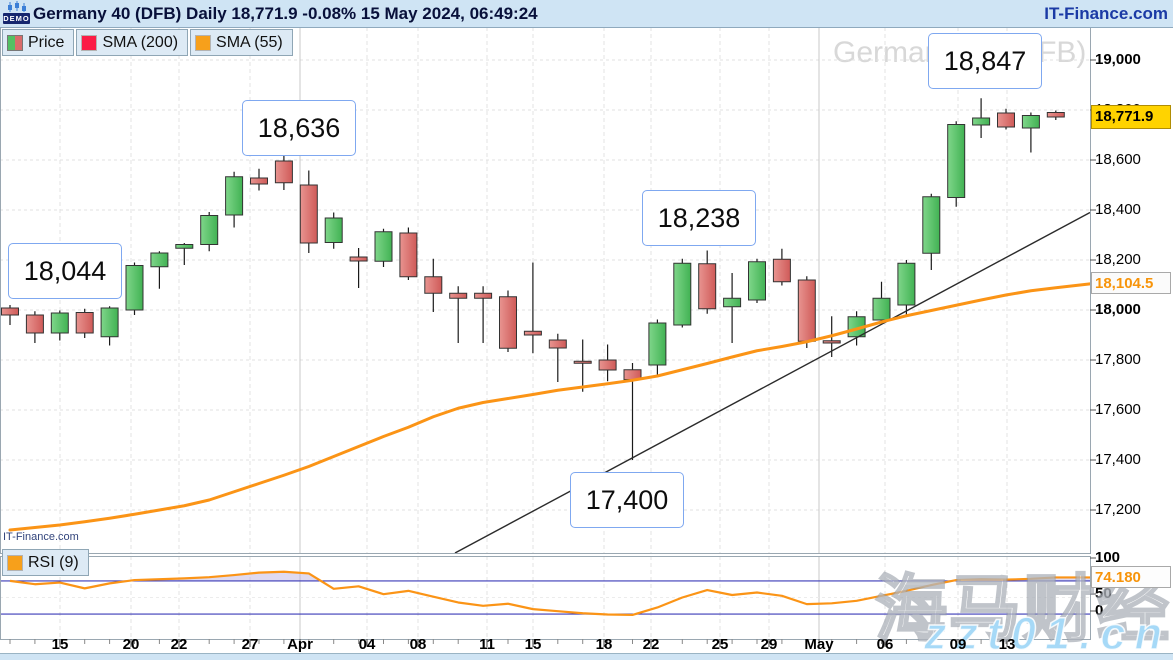  I want to click on pane-brand-watermark: IT-Finance.com, so click(41, 537).